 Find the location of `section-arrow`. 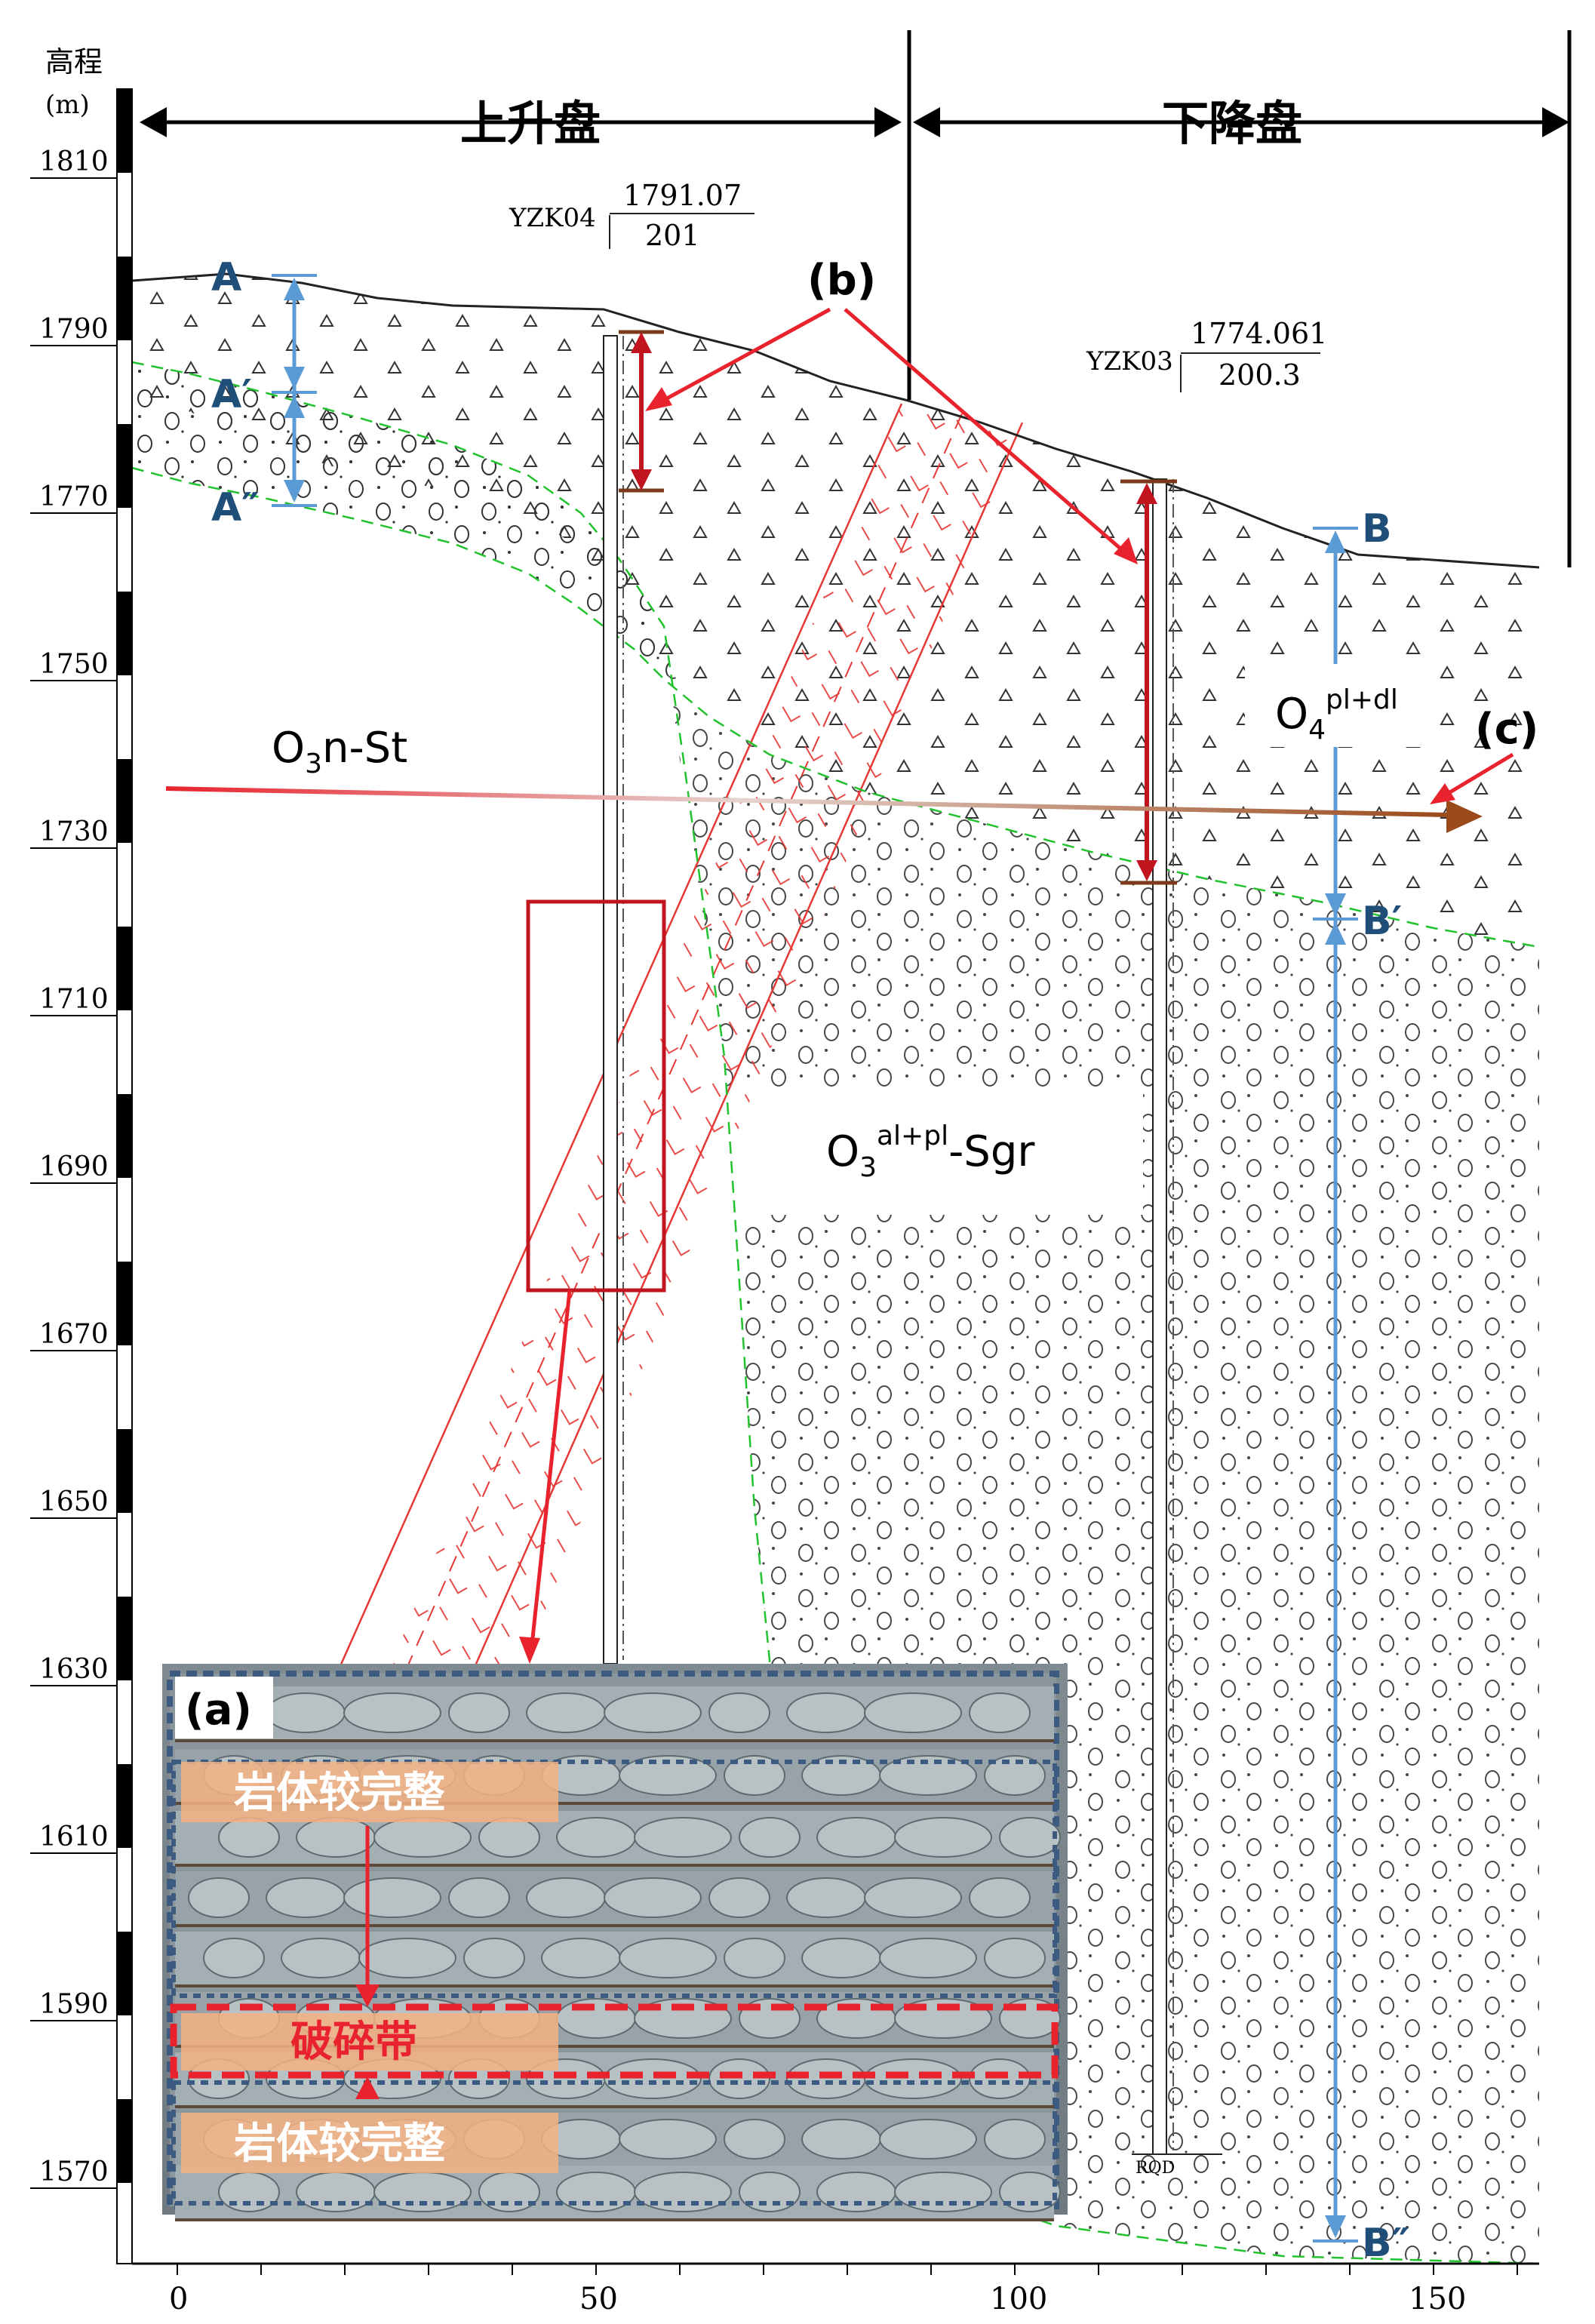

section-arrow is located at coordinates (807, 801).